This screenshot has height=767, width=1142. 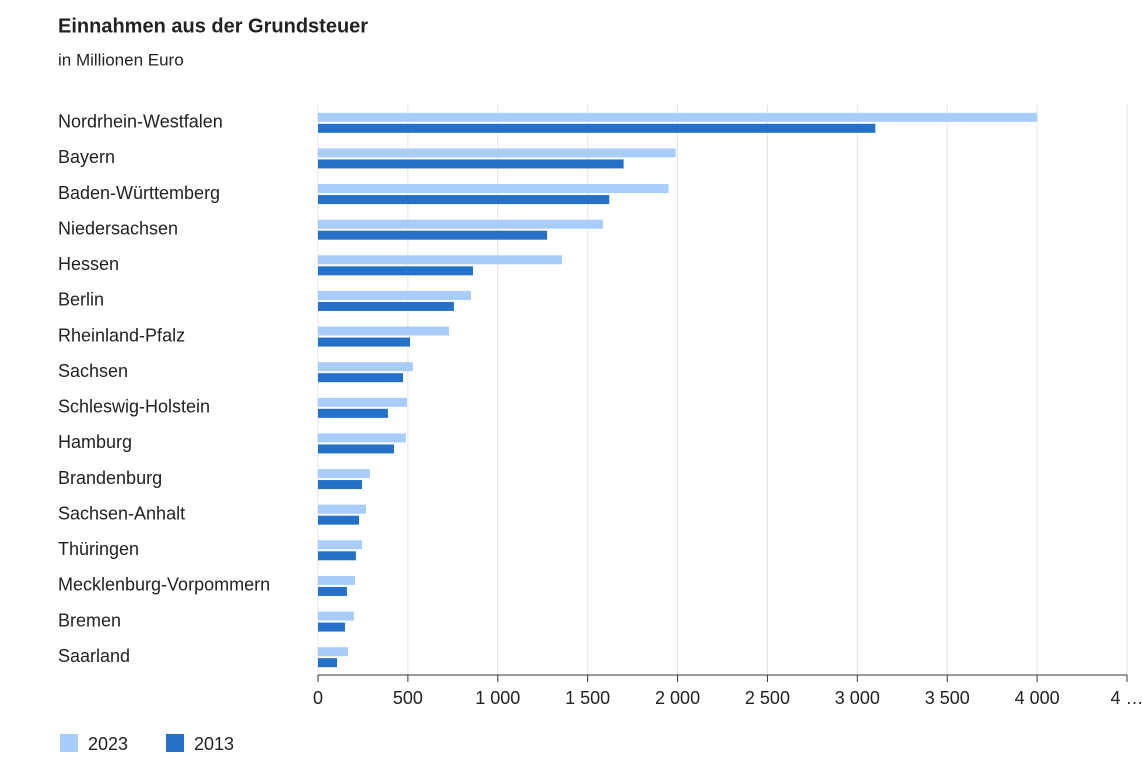 I want to click on x-tick-label: 500, so click(x=408, y=698).